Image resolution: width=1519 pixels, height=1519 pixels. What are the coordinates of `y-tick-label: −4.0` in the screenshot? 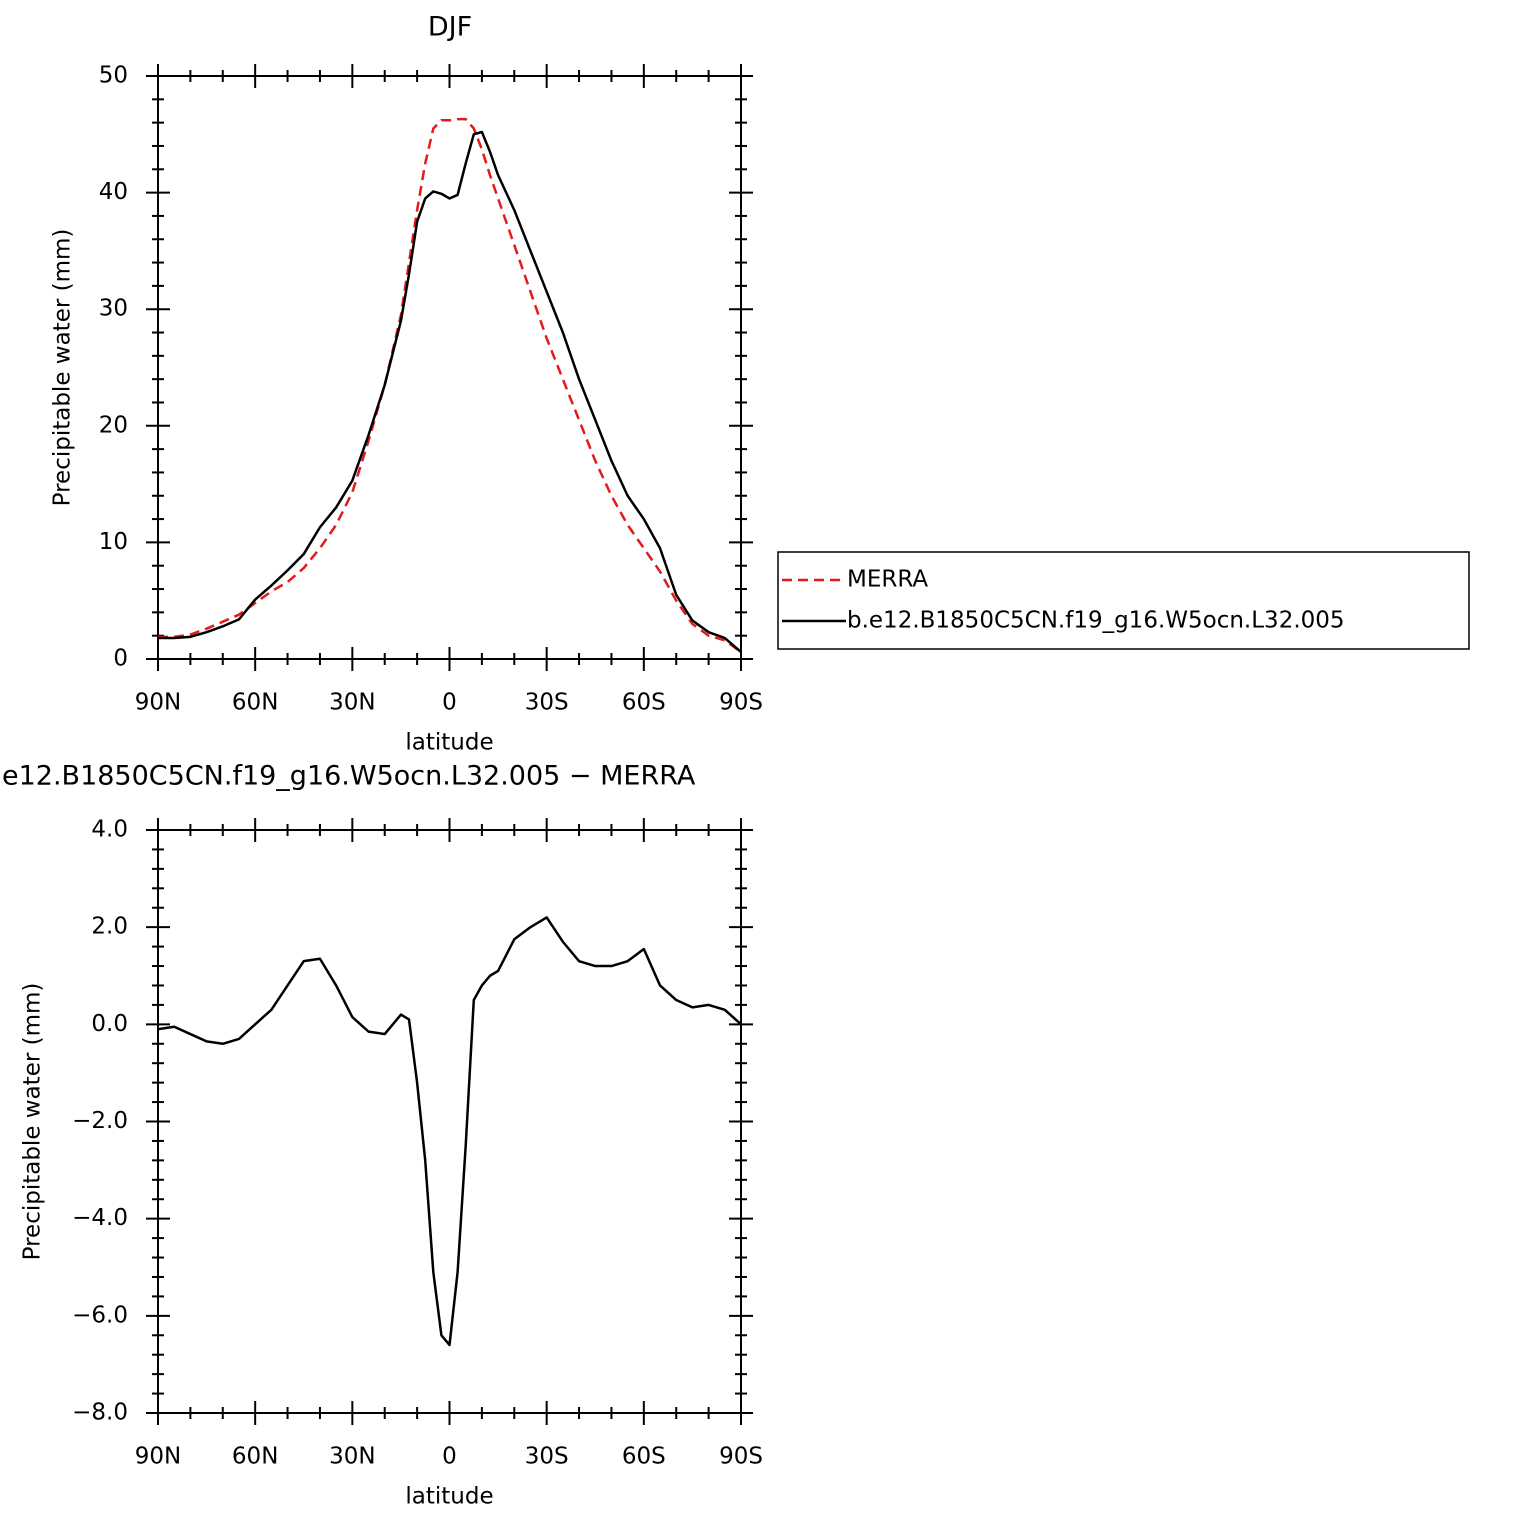 It's located at (100, 1218).